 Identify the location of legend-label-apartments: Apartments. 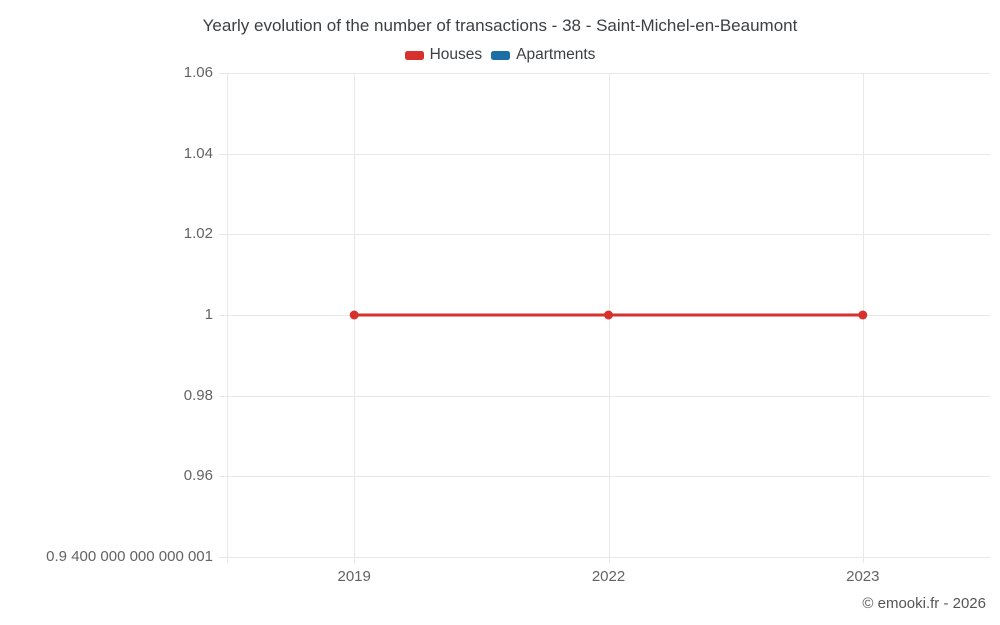
(556, 54).